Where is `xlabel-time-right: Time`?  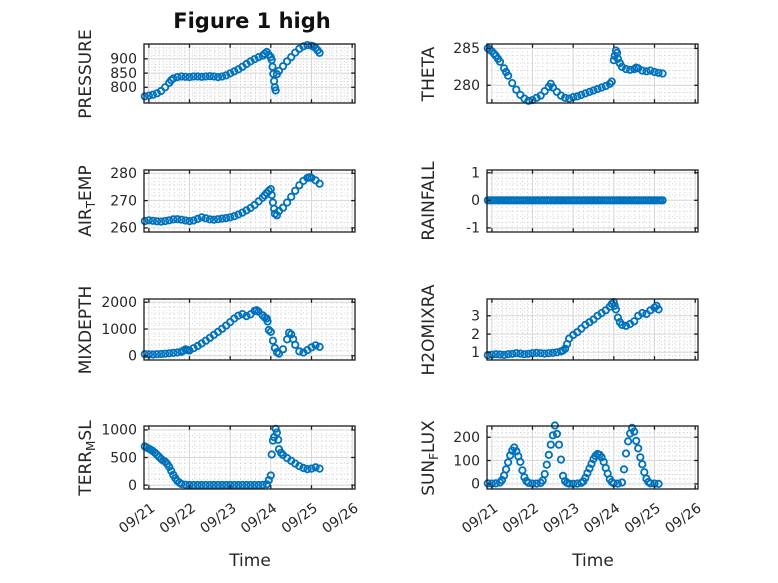 xlabel-time-right: Time is located at coordinates (593, 561).